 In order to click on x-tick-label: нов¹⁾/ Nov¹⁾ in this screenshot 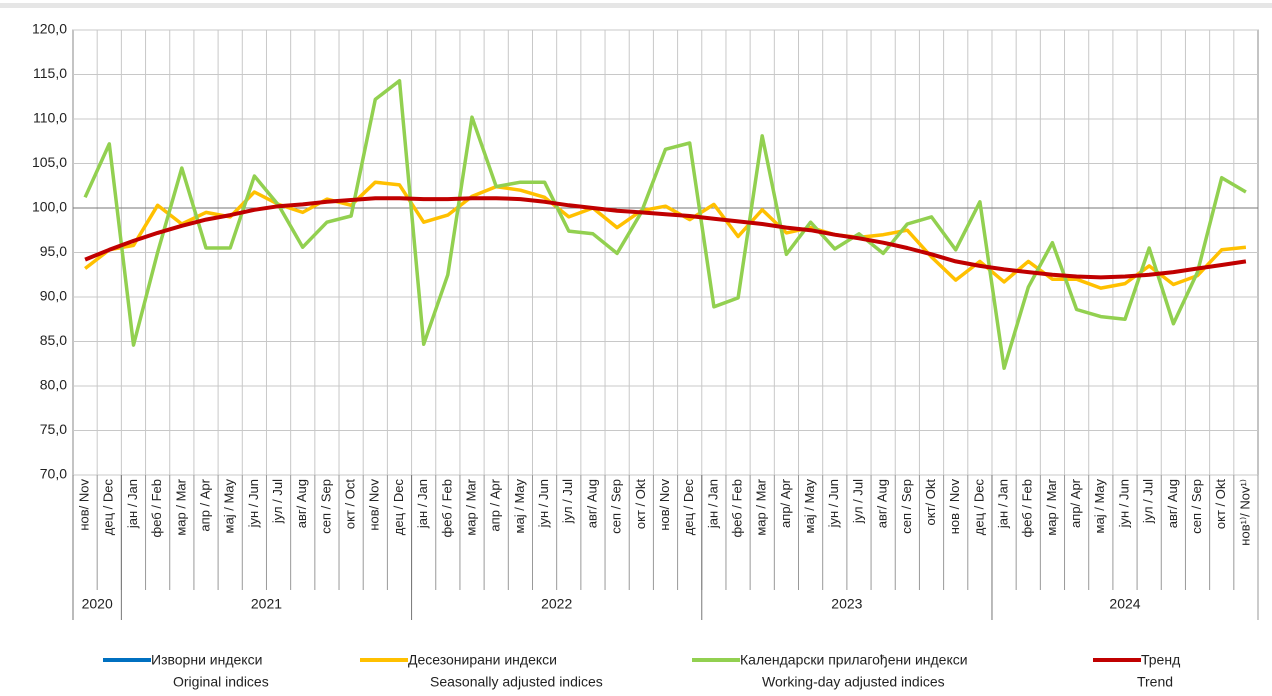, I will do `click(1244, 512)`.